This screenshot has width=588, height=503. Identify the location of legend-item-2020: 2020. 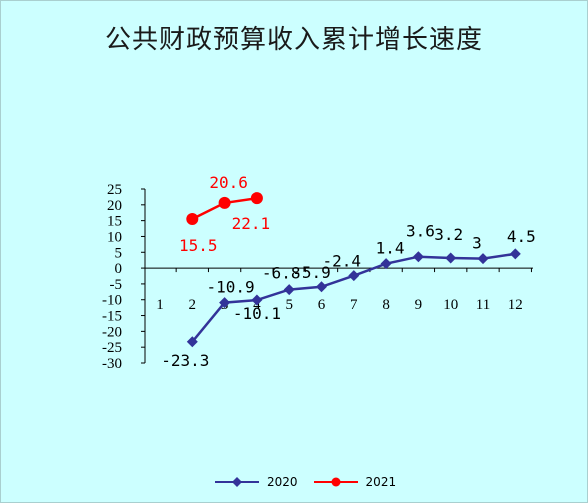
(255, 482).